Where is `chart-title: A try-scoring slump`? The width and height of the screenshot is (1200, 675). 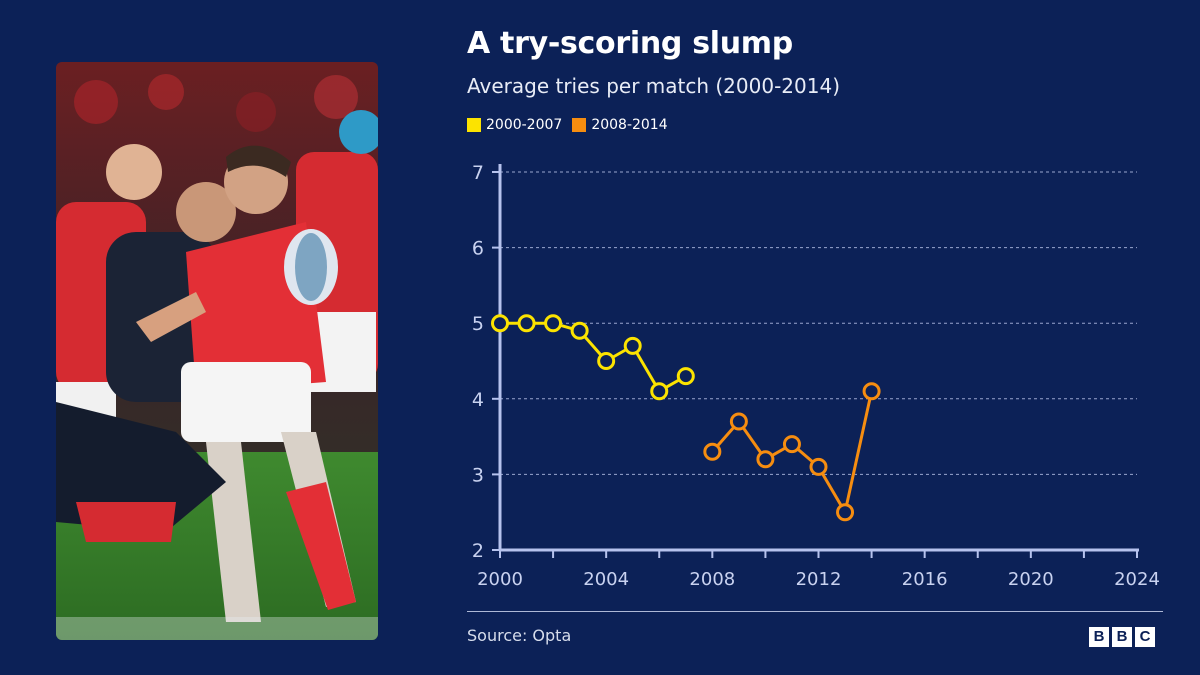
chart-title: A try-scoring slump is located at coordinates (630, 43).